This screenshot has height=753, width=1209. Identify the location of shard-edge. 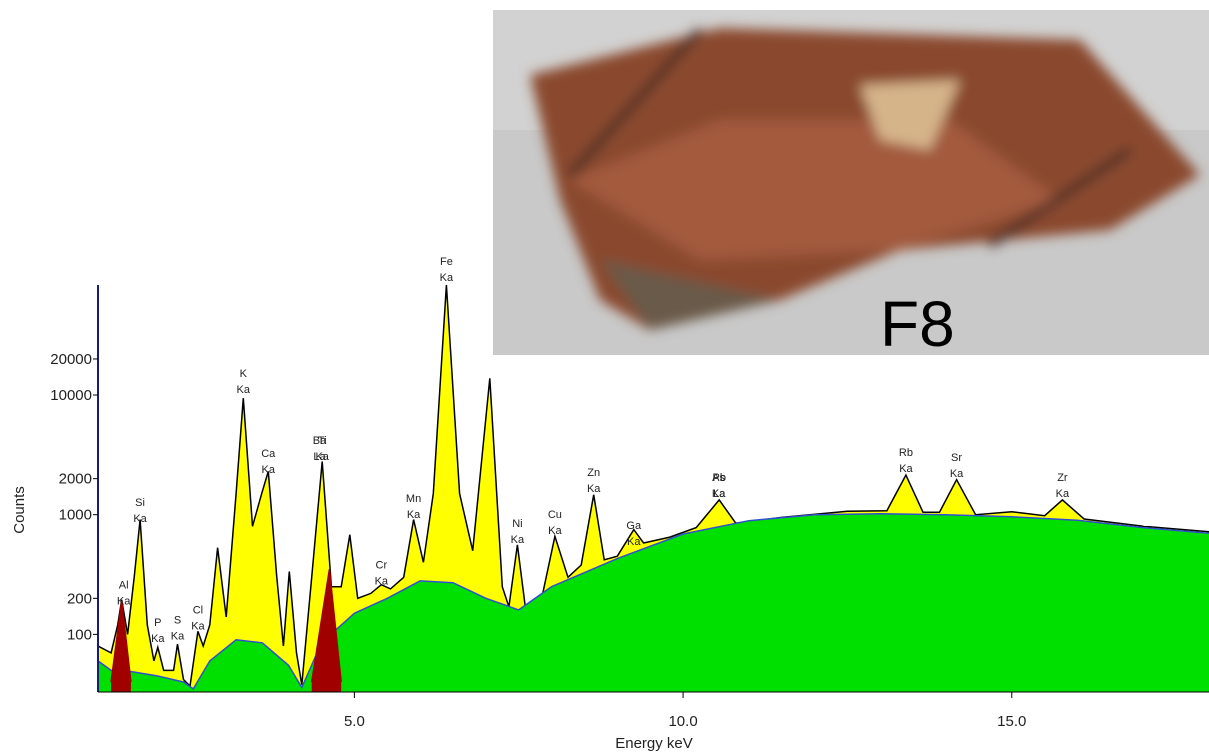
(690, 295).